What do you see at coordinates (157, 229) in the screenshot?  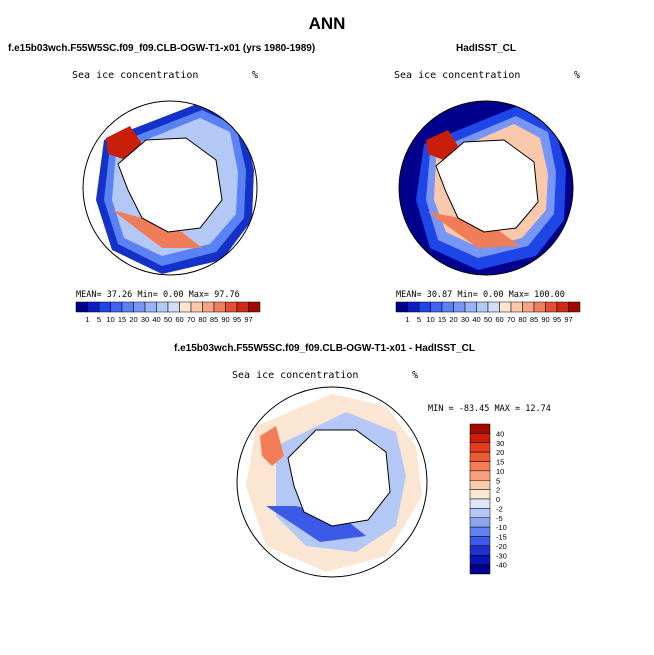 I see `ice-weddell-high` at bounding box center [157, 229].